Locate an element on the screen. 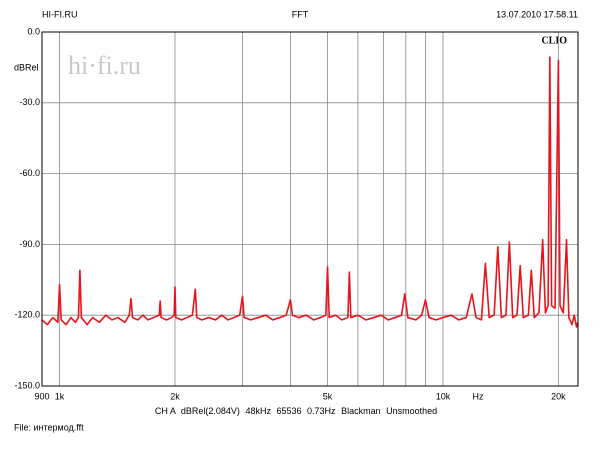 The width and height of the screenshot is (600, 450). info-item: 48kHz is located at coordinates (258, 411).